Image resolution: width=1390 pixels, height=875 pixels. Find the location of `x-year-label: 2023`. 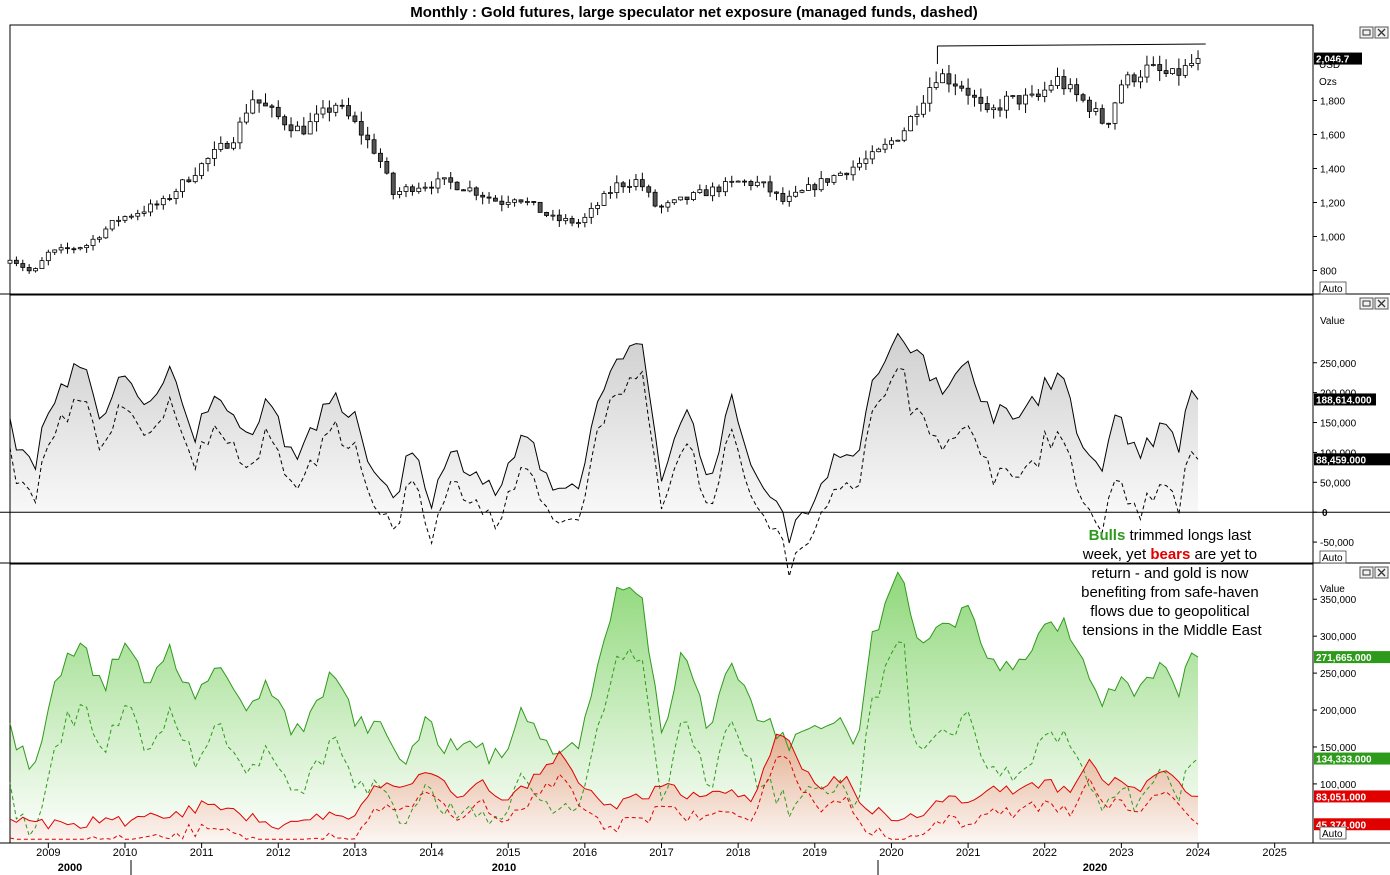

x-year-label: 2023 is located at coordinates (1121, 853).